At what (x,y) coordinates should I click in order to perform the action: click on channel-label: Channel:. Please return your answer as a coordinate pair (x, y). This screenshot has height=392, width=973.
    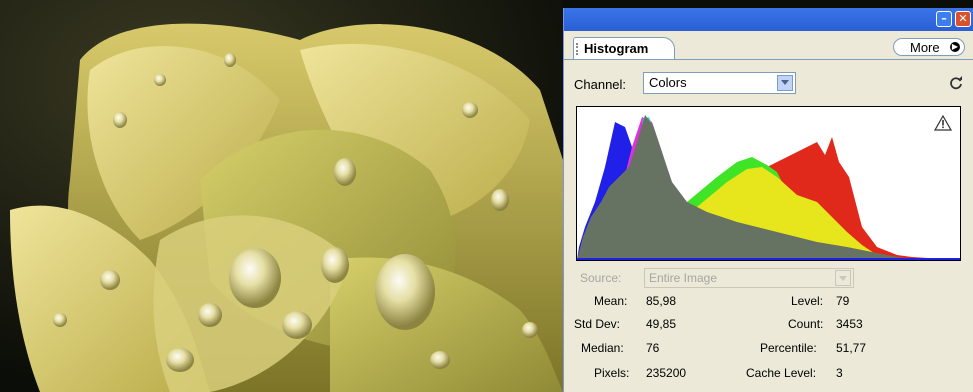
    Looking at the image, I should click on (600, 84).